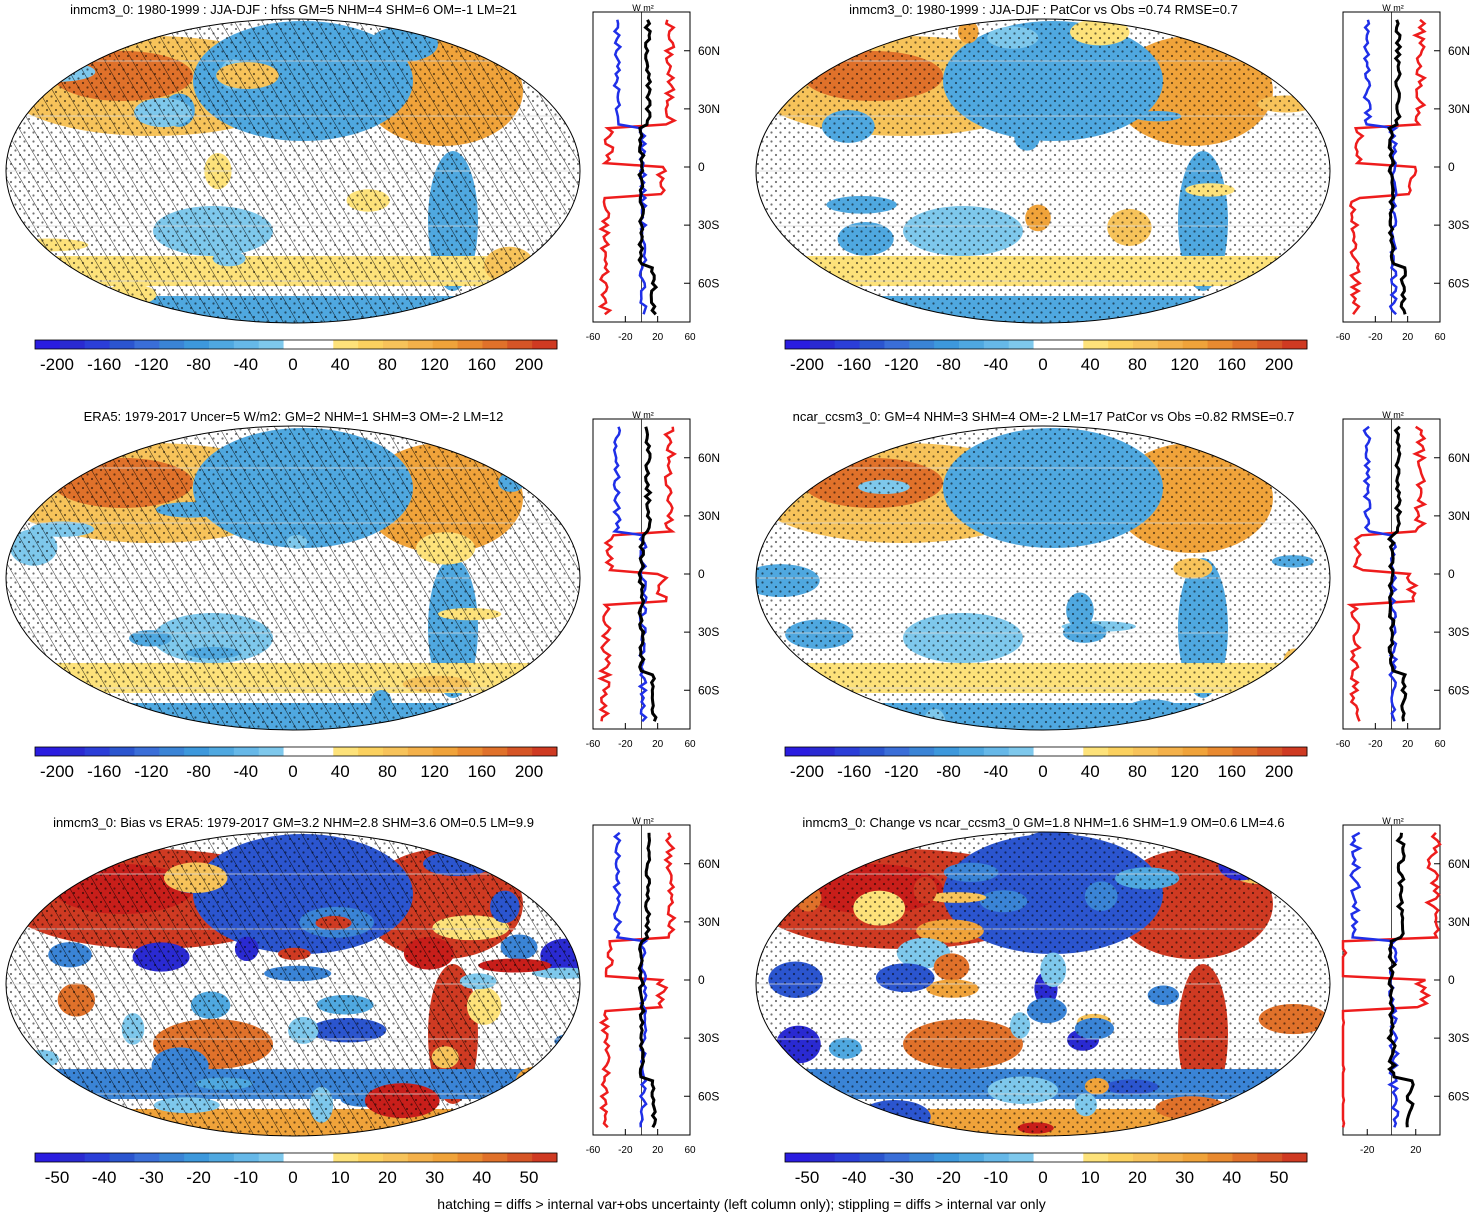 The width and height of the screenshot is (1483, 1220). What do you see at coordinates (1279, 1177) in the screenshot?
I see `colorbar-tick-label: 50` at bounding box center [1279, 1177].